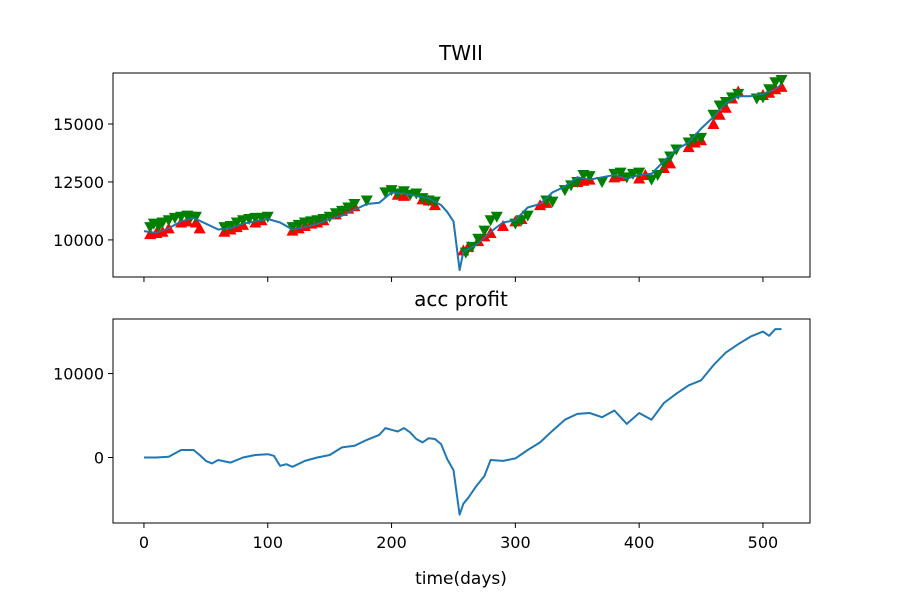 Image resolution: width=900 pixels, height=600 pixels. Describe the element at coordinates (453, 279) in the screenshot. I see `twii-x-axis` at that location.